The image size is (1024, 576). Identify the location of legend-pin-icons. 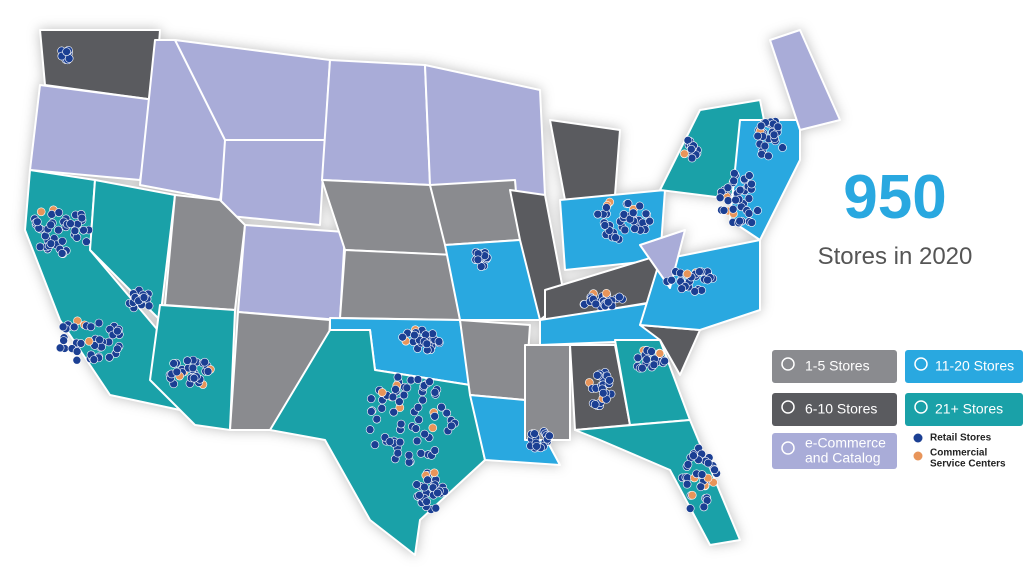
(854, 406).